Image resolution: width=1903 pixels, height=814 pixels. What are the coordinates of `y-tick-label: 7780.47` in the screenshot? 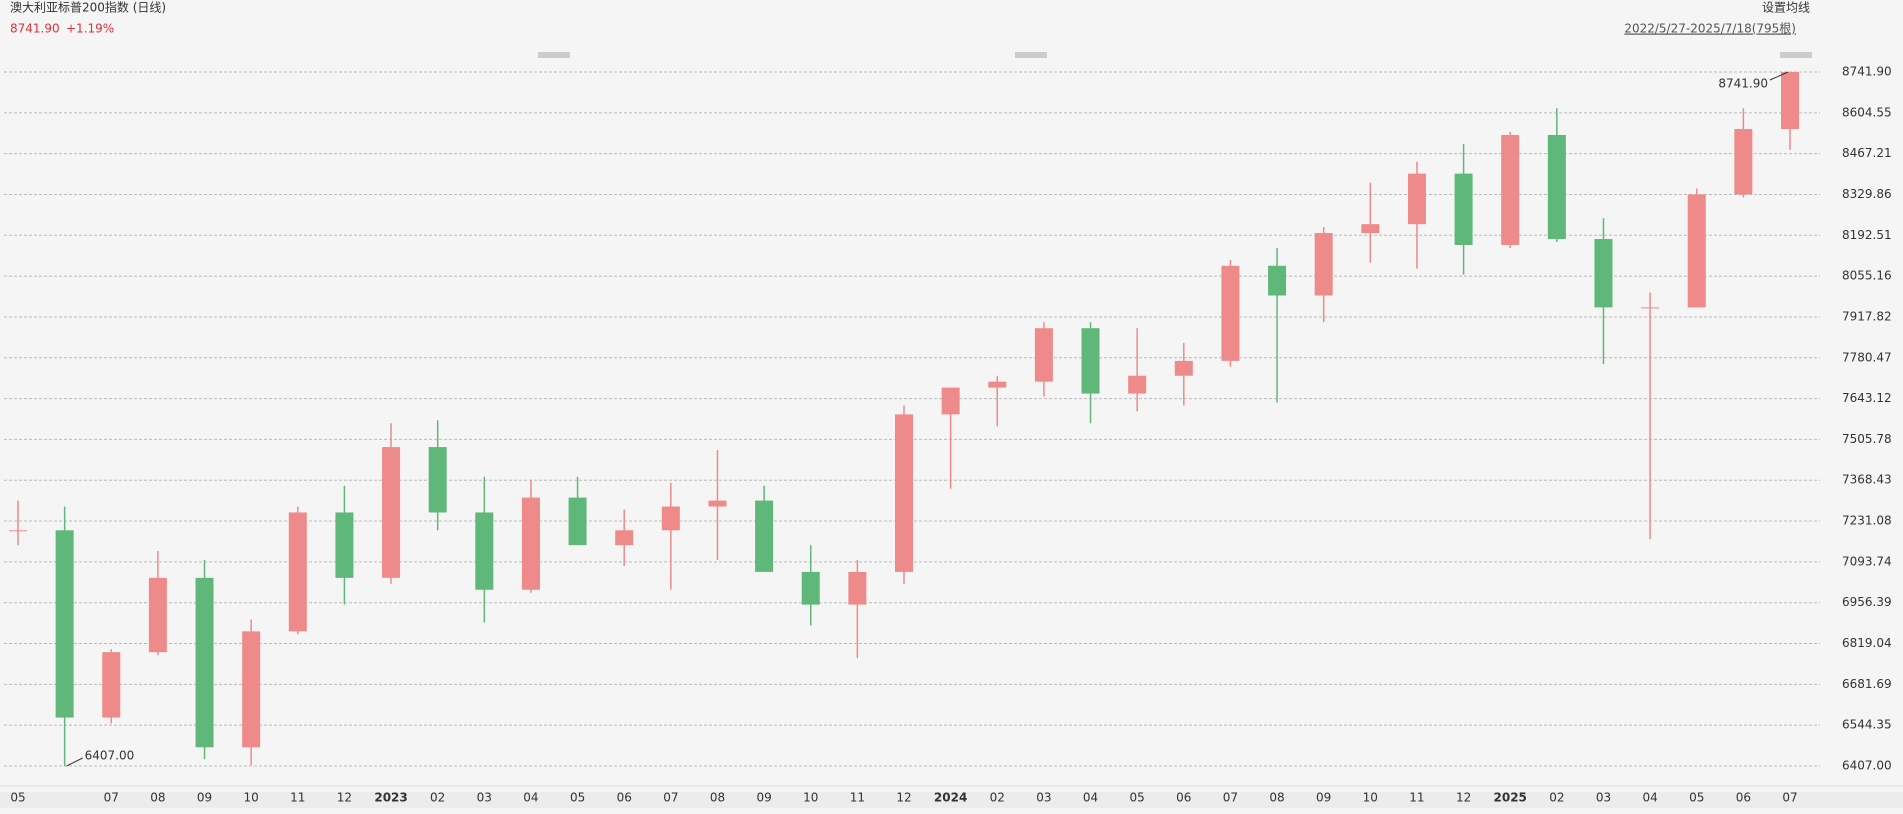 It's located at (1867, 357).